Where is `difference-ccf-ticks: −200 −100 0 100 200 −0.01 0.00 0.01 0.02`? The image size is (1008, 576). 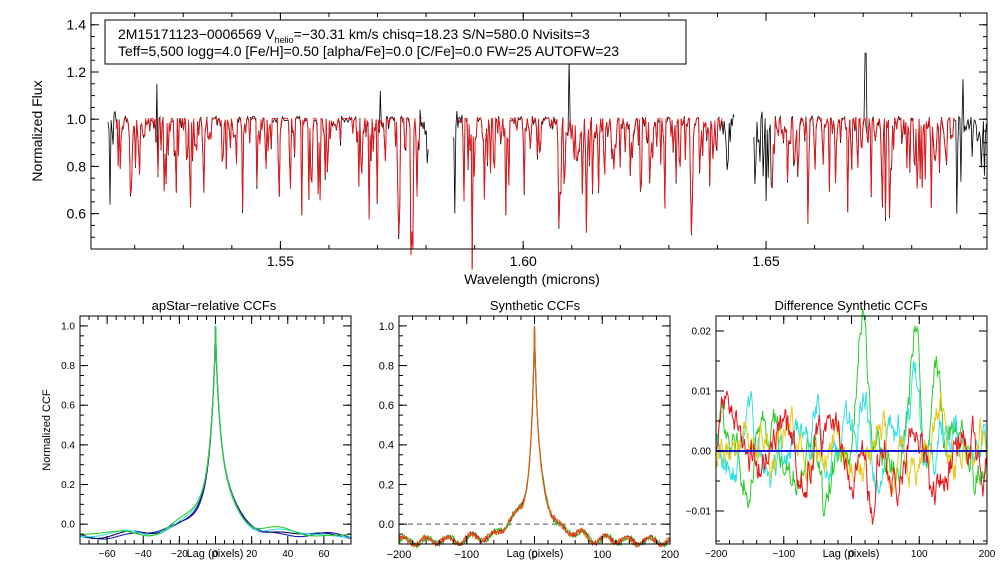 difference-ccf-ticks: −200 −100 0 100 200 −0.01 0.00 0.01 0.02 is located at coordinates (841, 438).